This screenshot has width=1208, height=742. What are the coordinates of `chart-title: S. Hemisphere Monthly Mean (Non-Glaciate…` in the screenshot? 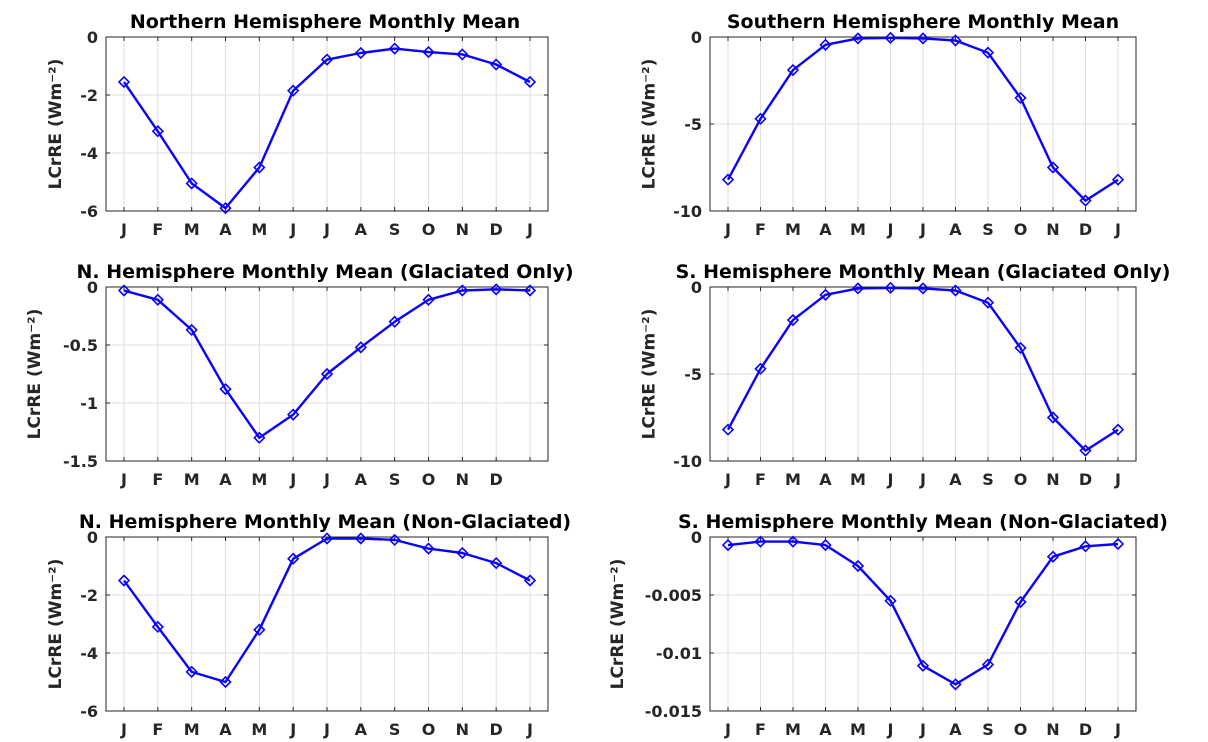 It's located at (923, 522).